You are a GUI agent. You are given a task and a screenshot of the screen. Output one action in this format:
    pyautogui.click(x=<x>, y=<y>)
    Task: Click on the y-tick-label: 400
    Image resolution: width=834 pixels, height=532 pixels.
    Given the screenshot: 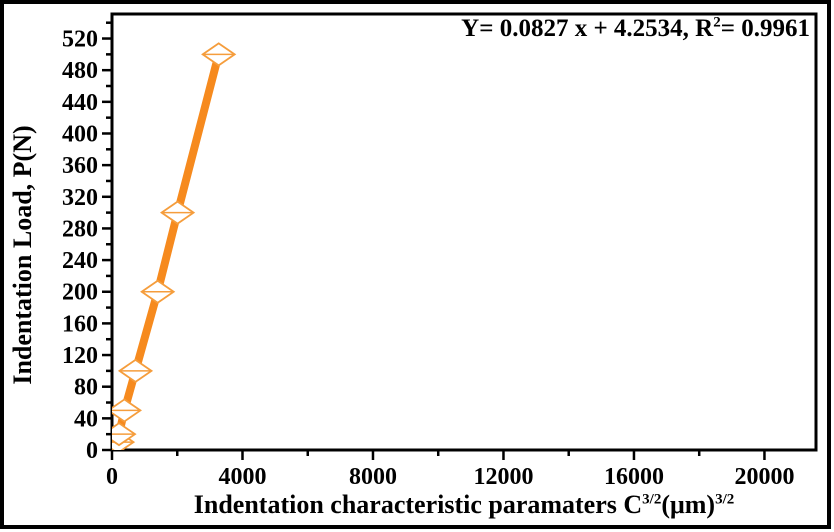 What is the action you would take?
    pyautogui.click(x=80, y=134)
    